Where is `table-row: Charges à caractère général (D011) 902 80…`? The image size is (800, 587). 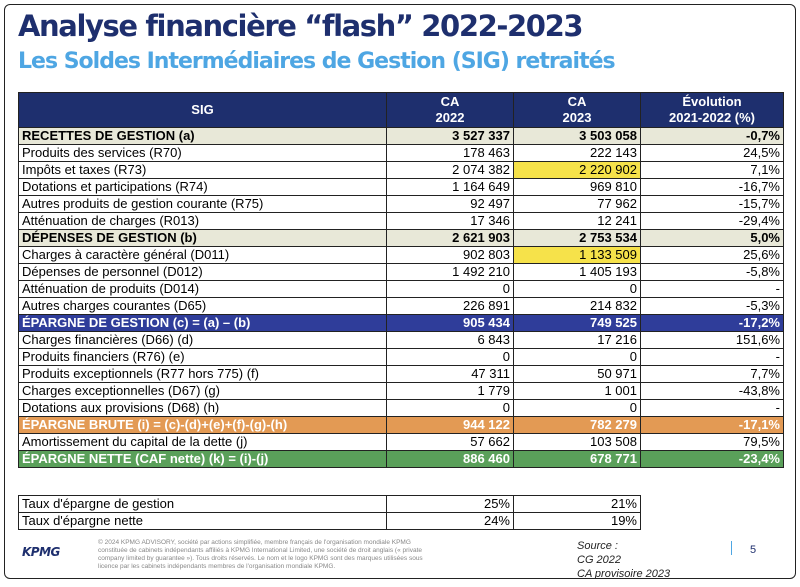 table-row: Charges à caractère général (D011) 902 80… is located at coordinates (401, 255).